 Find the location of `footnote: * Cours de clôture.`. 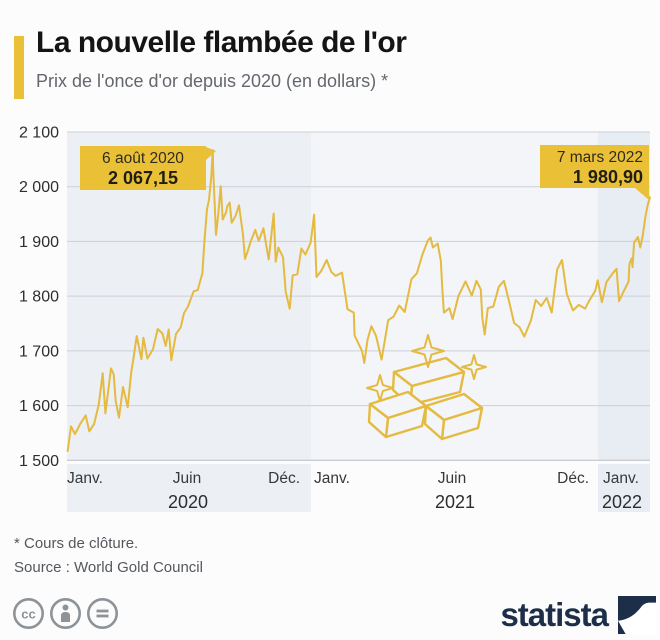

footnote: * Cours de clôture. is located at coordinates (76, 543).